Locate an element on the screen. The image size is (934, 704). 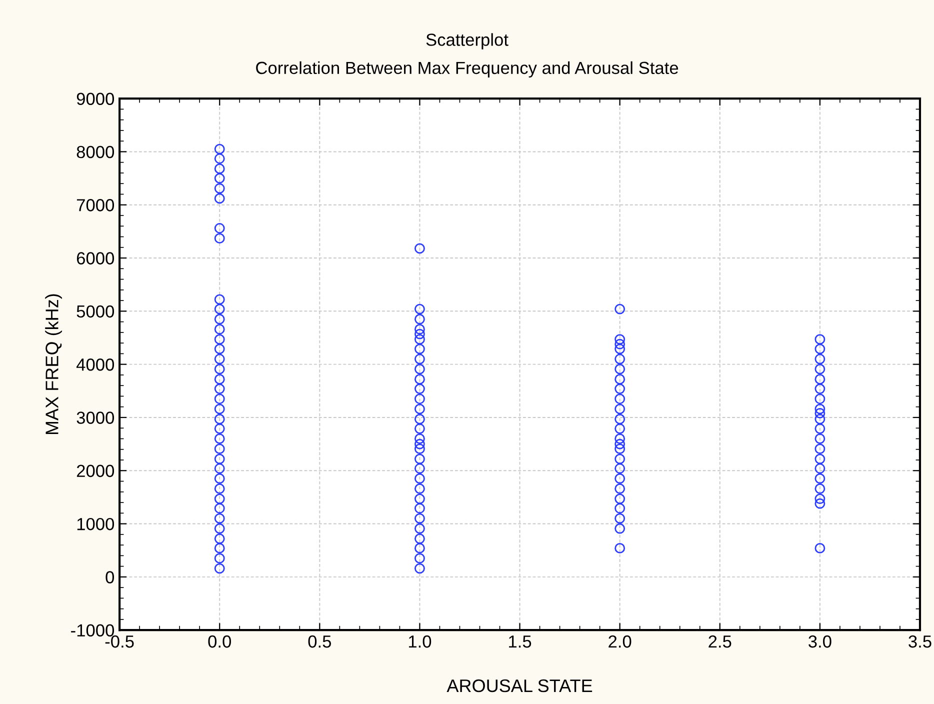
x-tick-label: 2.5 is located at coordinates (720, 641).